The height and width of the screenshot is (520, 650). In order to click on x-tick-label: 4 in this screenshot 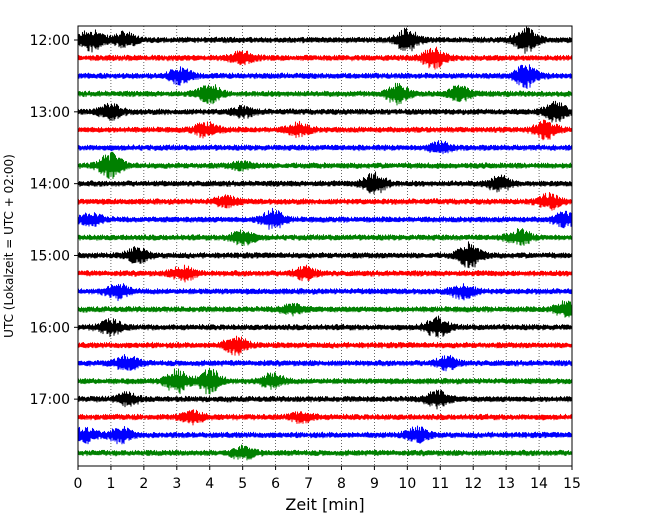, I will do `click(209, 484)`.